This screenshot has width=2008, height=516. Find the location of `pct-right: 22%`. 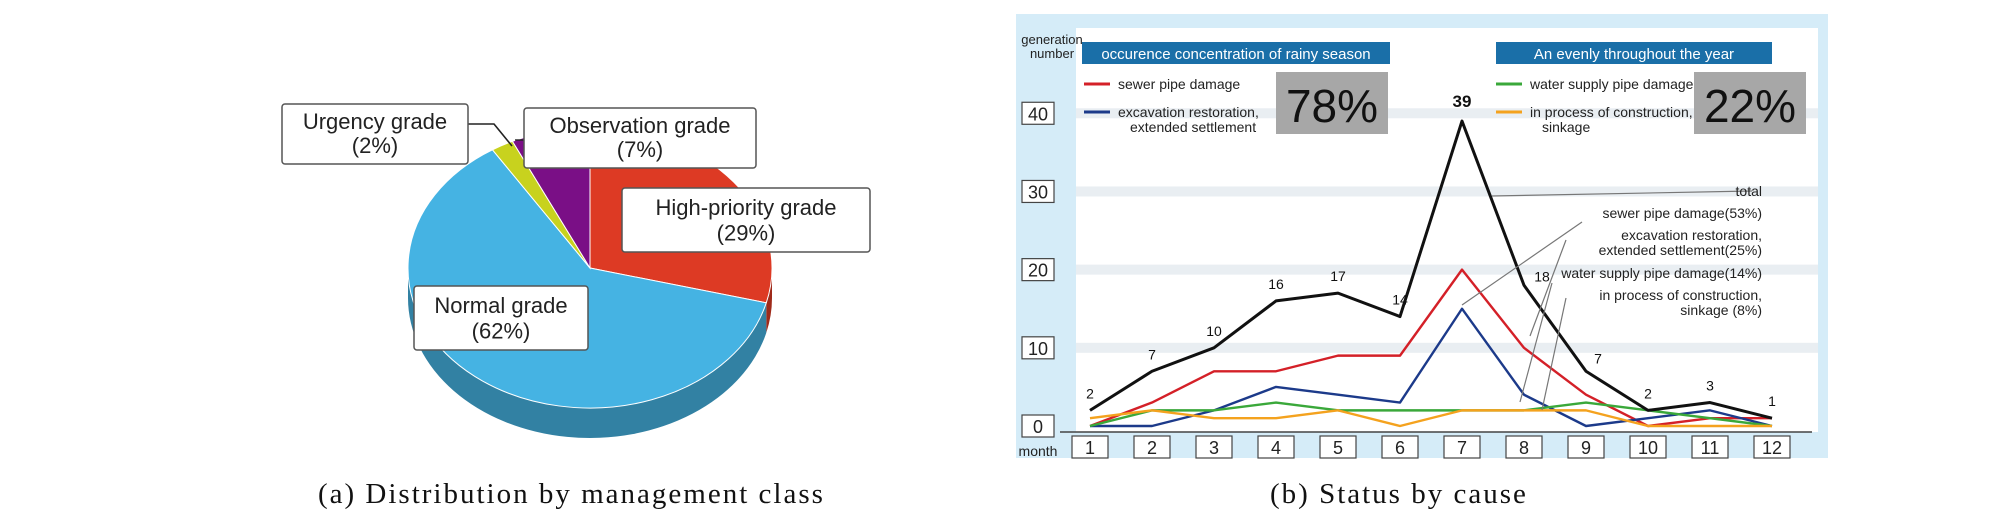

pct-right: 22% is located at coordinates (1750, 106).